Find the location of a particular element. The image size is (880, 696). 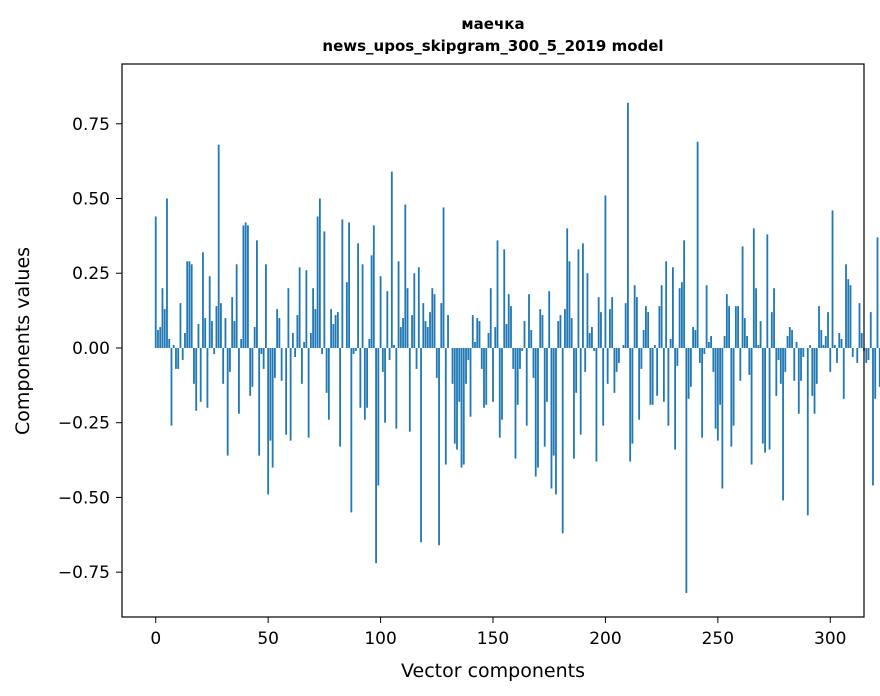

x-axis-ticks: 0 50 100 150 200 250 300 is located at coordinates (498, 633).